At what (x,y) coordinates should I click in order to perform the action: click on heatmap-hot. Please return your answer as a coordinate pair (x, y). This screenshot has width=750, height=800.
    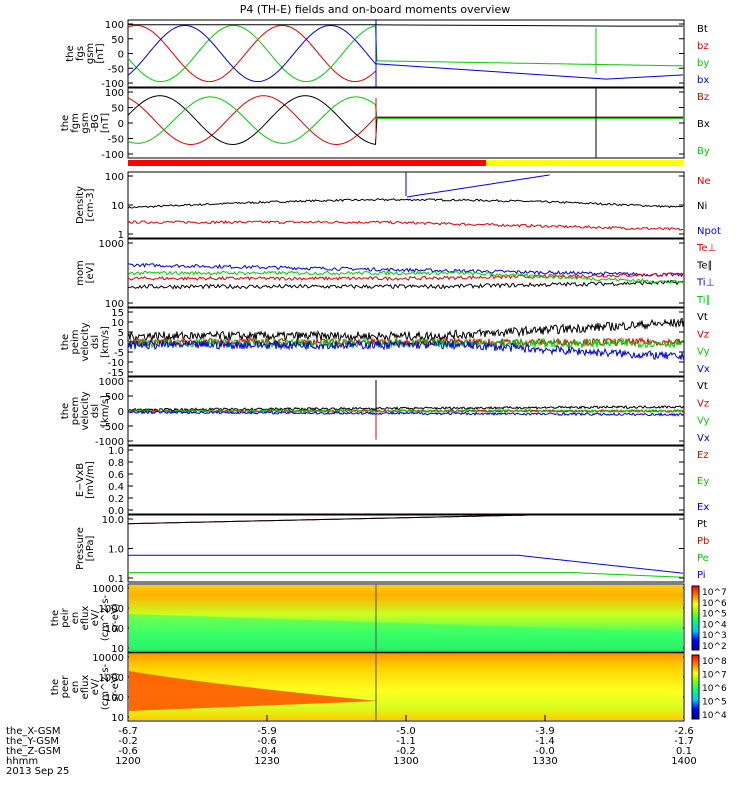
    Looking at the image, I should click on (253, 691).